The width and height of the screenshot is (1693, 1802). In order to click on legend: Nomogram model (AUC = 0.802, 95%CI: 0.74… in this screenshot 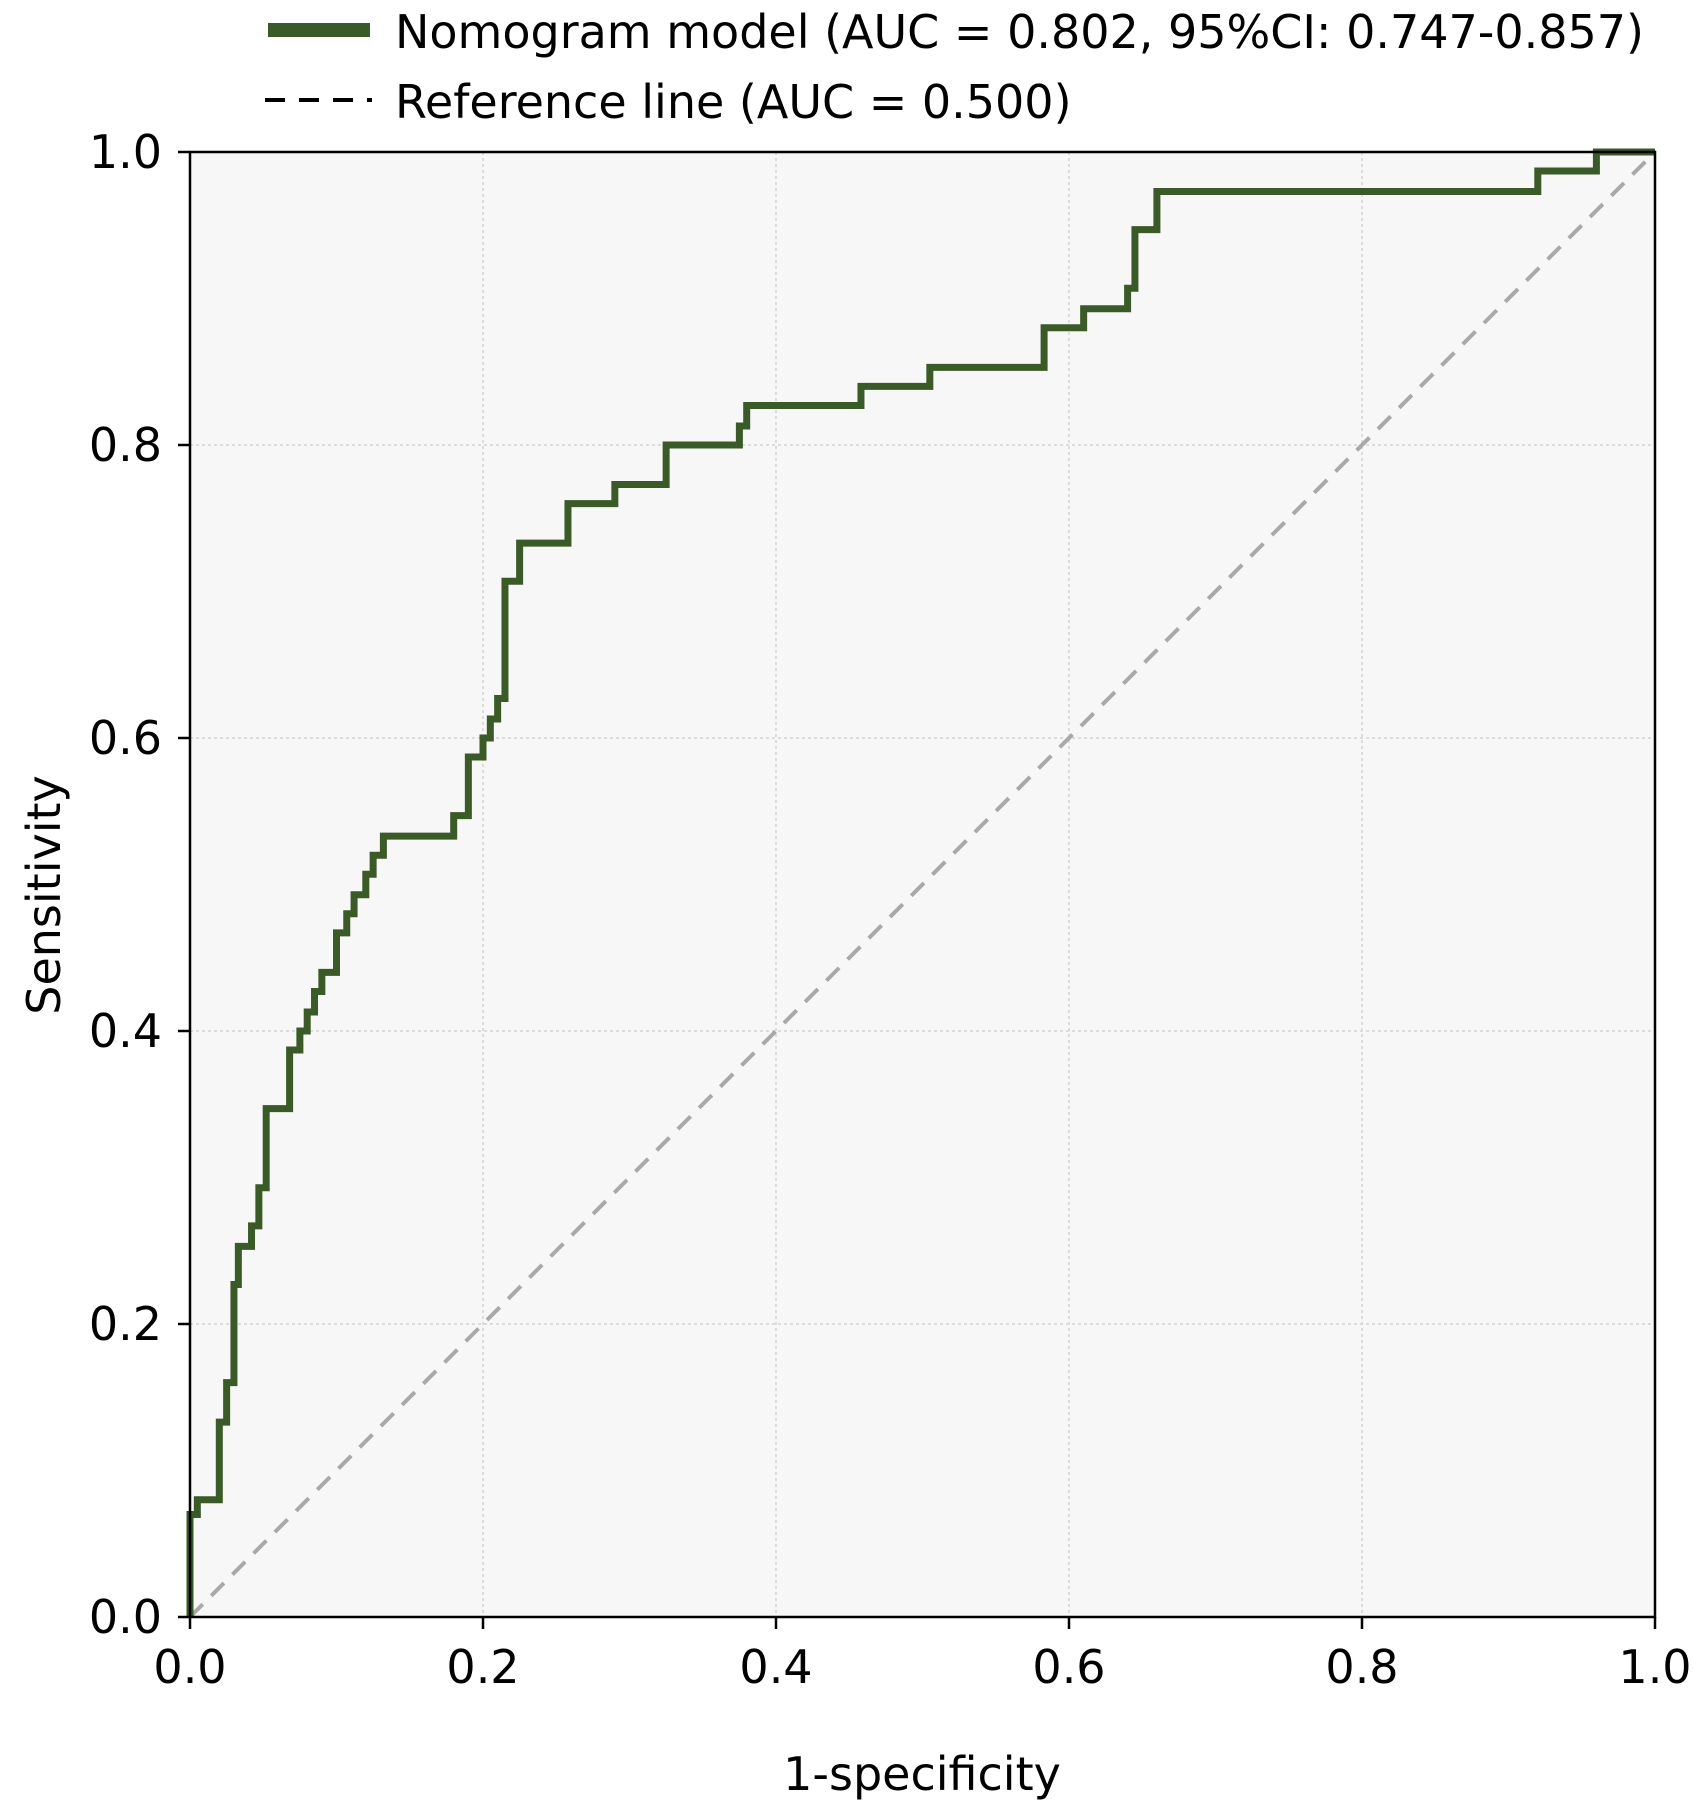, I will do `click(954, 67)`.